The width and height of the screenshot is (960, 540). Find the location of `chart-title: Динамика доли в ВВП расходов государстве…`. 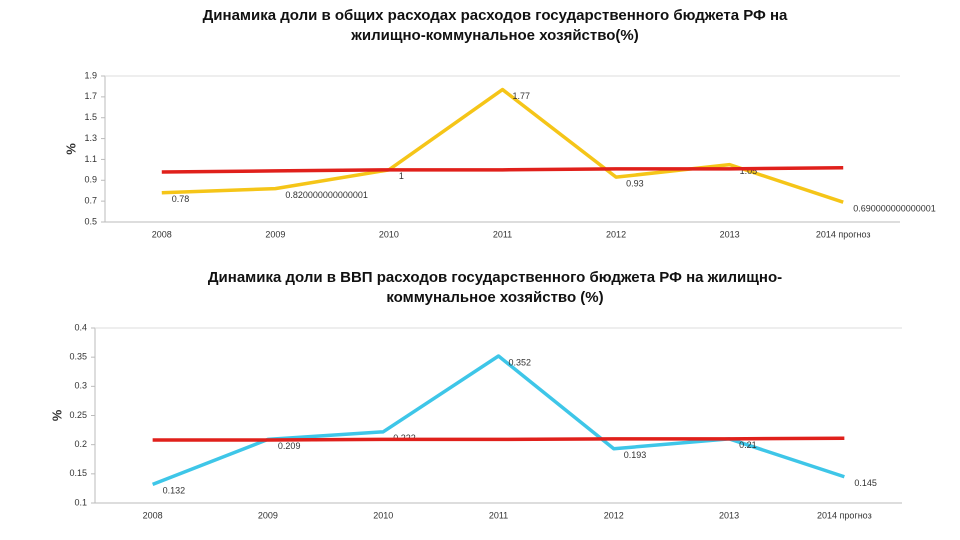

chart-title: Динамика доли в ВВП расходов государстве… is located at coordinates (495, 287).